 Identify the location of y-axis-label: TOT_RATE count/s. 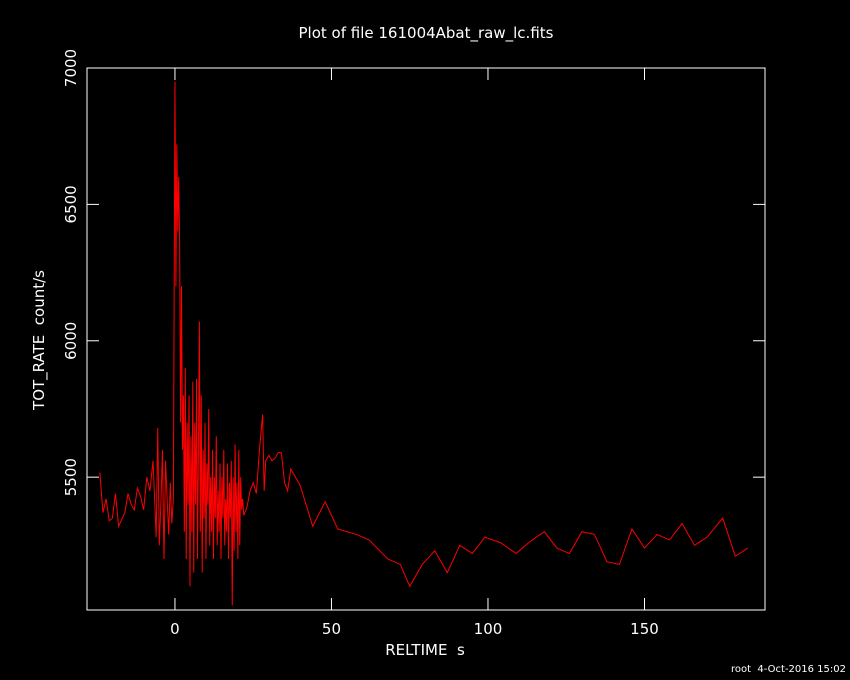
(39, 340).